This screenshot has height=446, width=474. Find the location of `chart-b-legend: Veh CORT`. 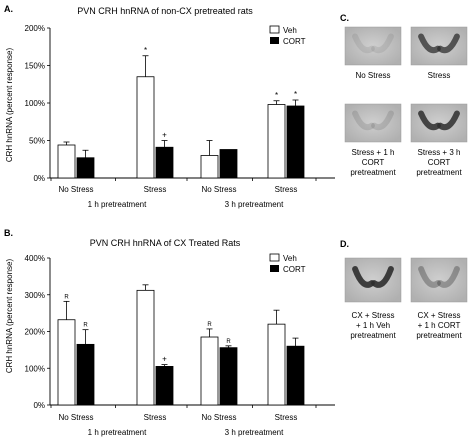

chart-b-legend: Veh CORT is located at coordinates (287, 263).